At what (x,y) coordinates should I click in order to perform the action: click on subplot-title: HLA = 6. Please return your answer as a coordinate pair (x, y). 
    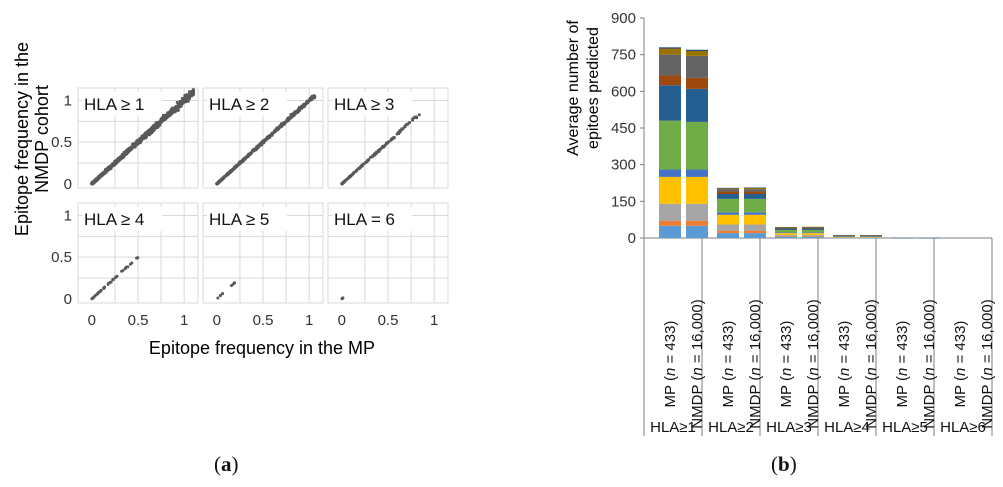
    Looking at the image, I should click on (364, 219).